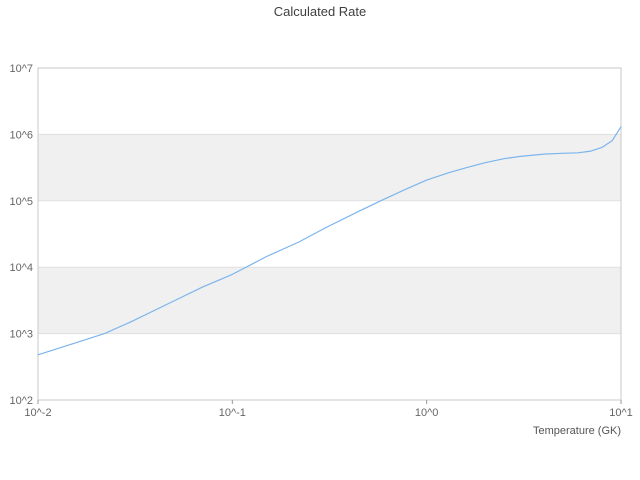 The height and width of the screenshot is (480, 640). I want to click on y-tick-label: 10^5, so click(21, 202).